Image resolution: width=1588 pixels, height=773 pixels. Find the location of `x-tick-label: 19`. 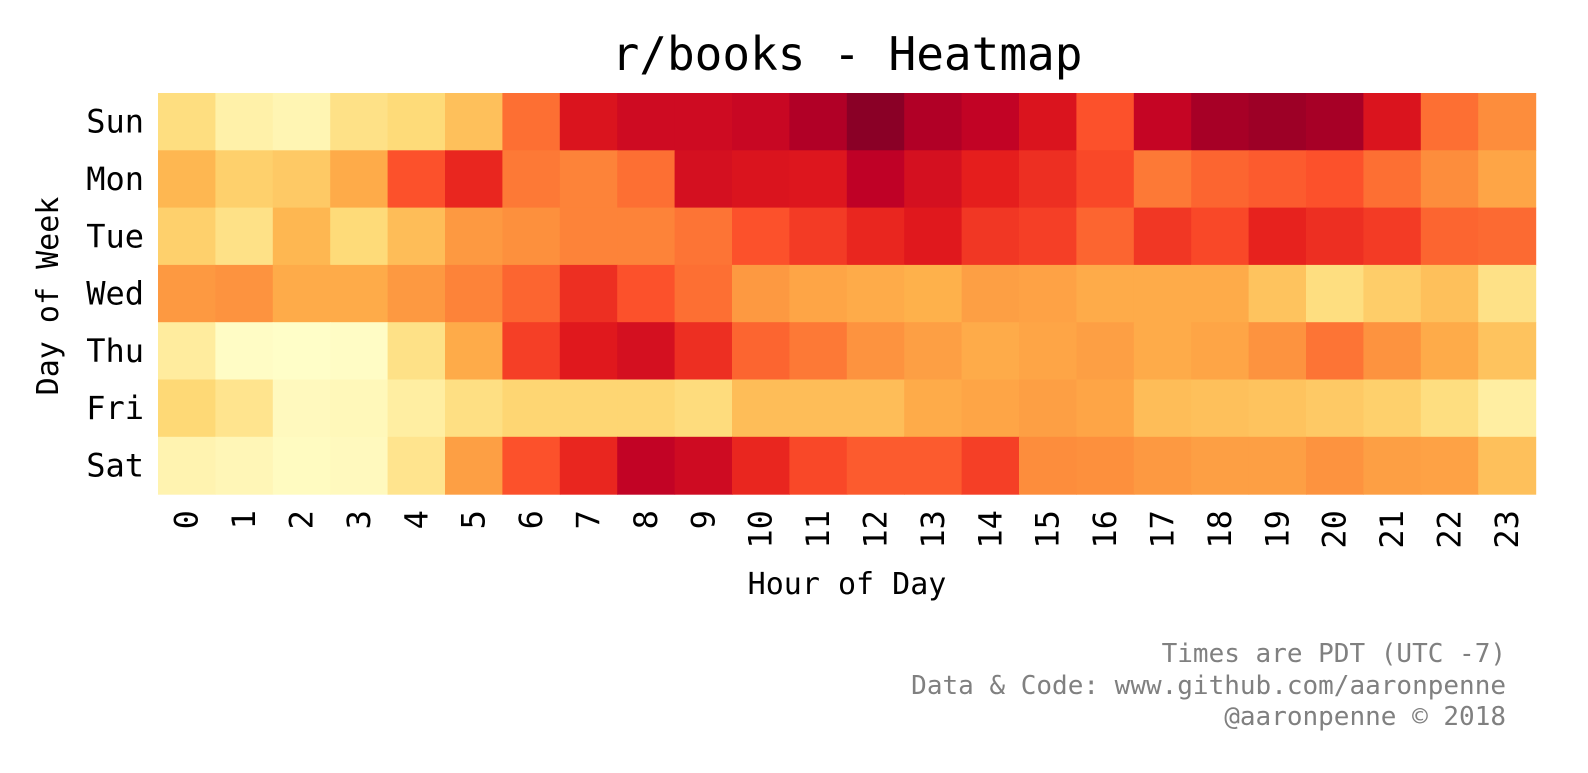

x-tick-label: 19 is located at coordinates (1277, 529).